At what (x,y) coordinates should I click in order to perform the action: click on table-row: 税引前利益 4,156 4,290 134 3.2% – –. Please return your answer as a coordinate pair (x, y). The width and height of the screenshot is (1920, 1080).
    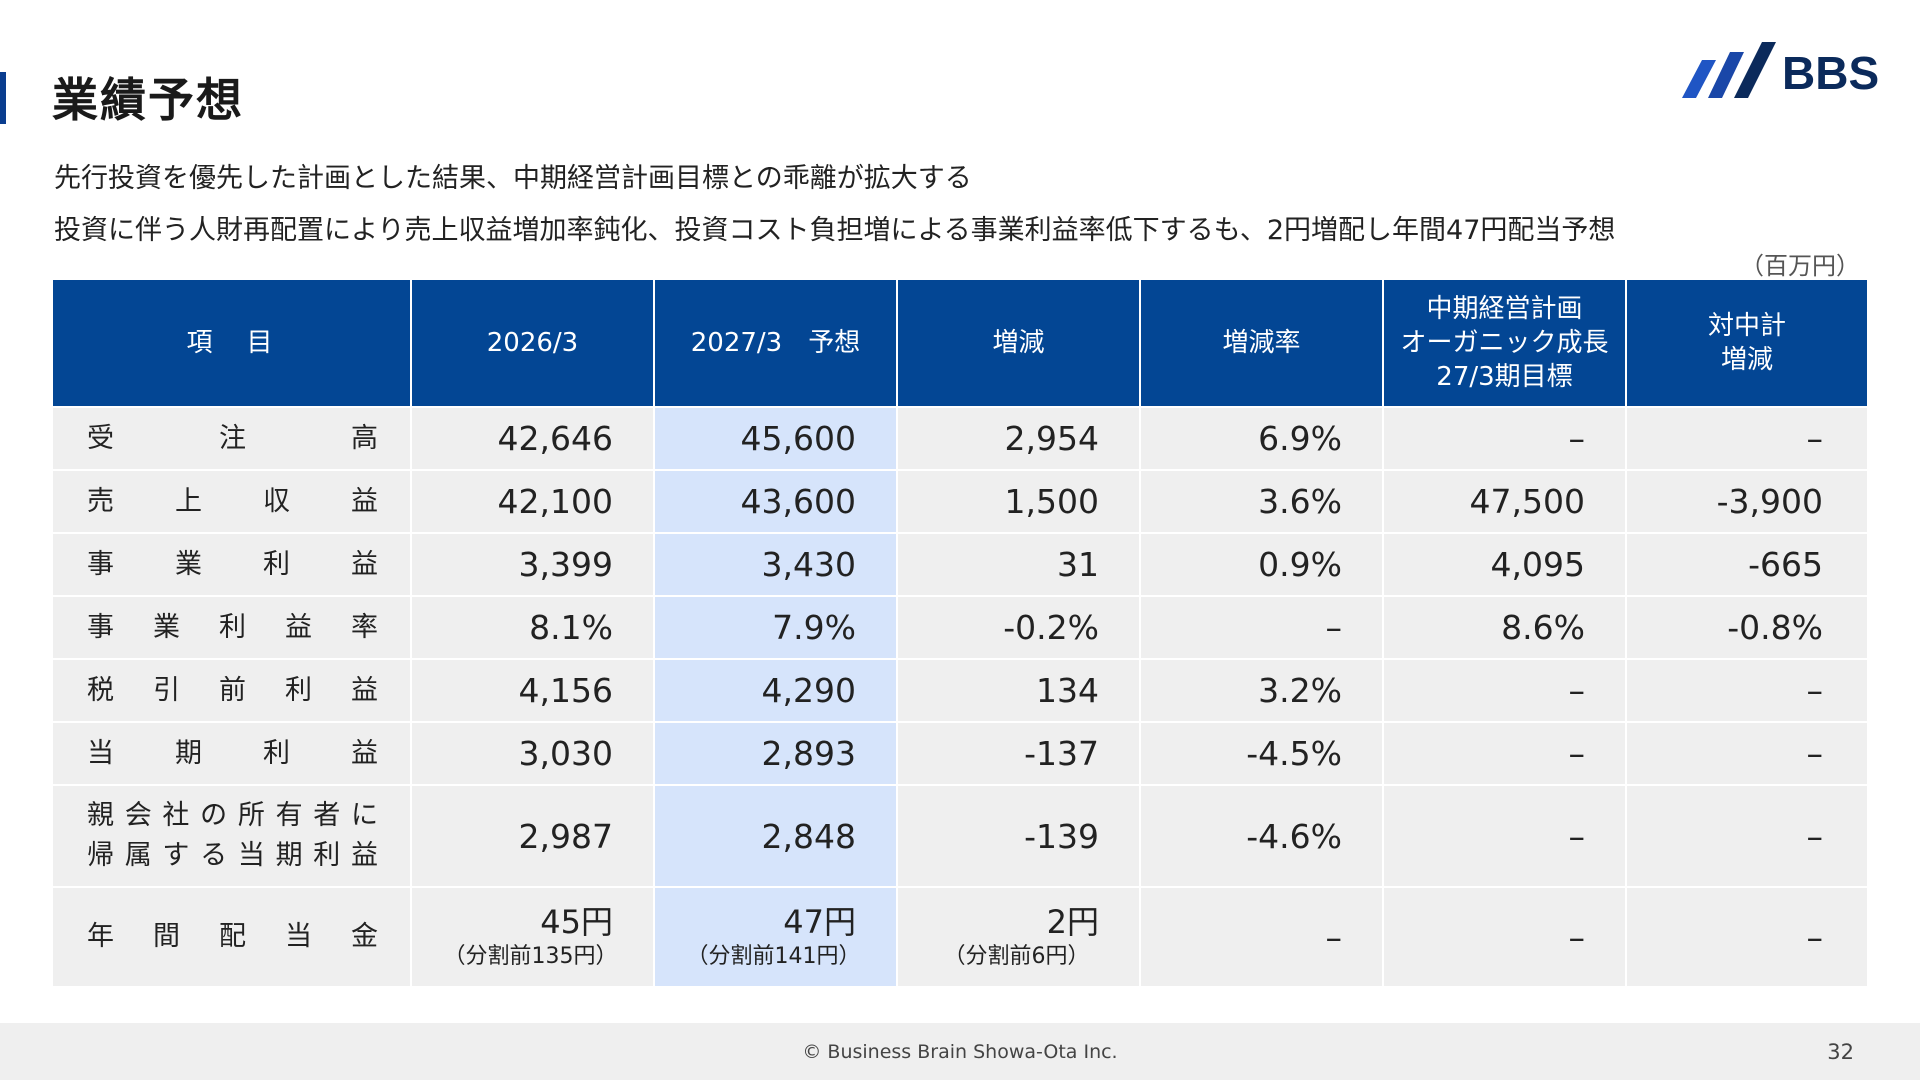
    Looking at the image, I should click on (960, 690).